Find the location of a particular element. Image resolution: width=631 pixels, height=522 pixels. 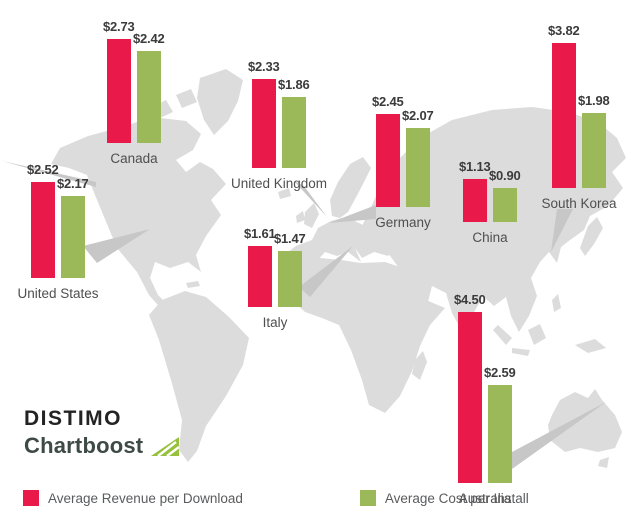

revenue-bar-china is located at coordinates (475, 200).